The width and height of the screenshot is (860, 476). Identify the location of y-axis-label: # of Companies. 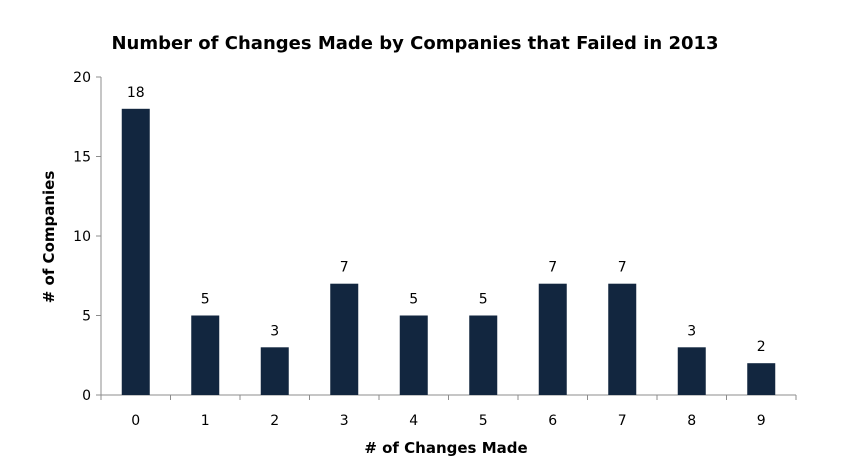
(49, 237).